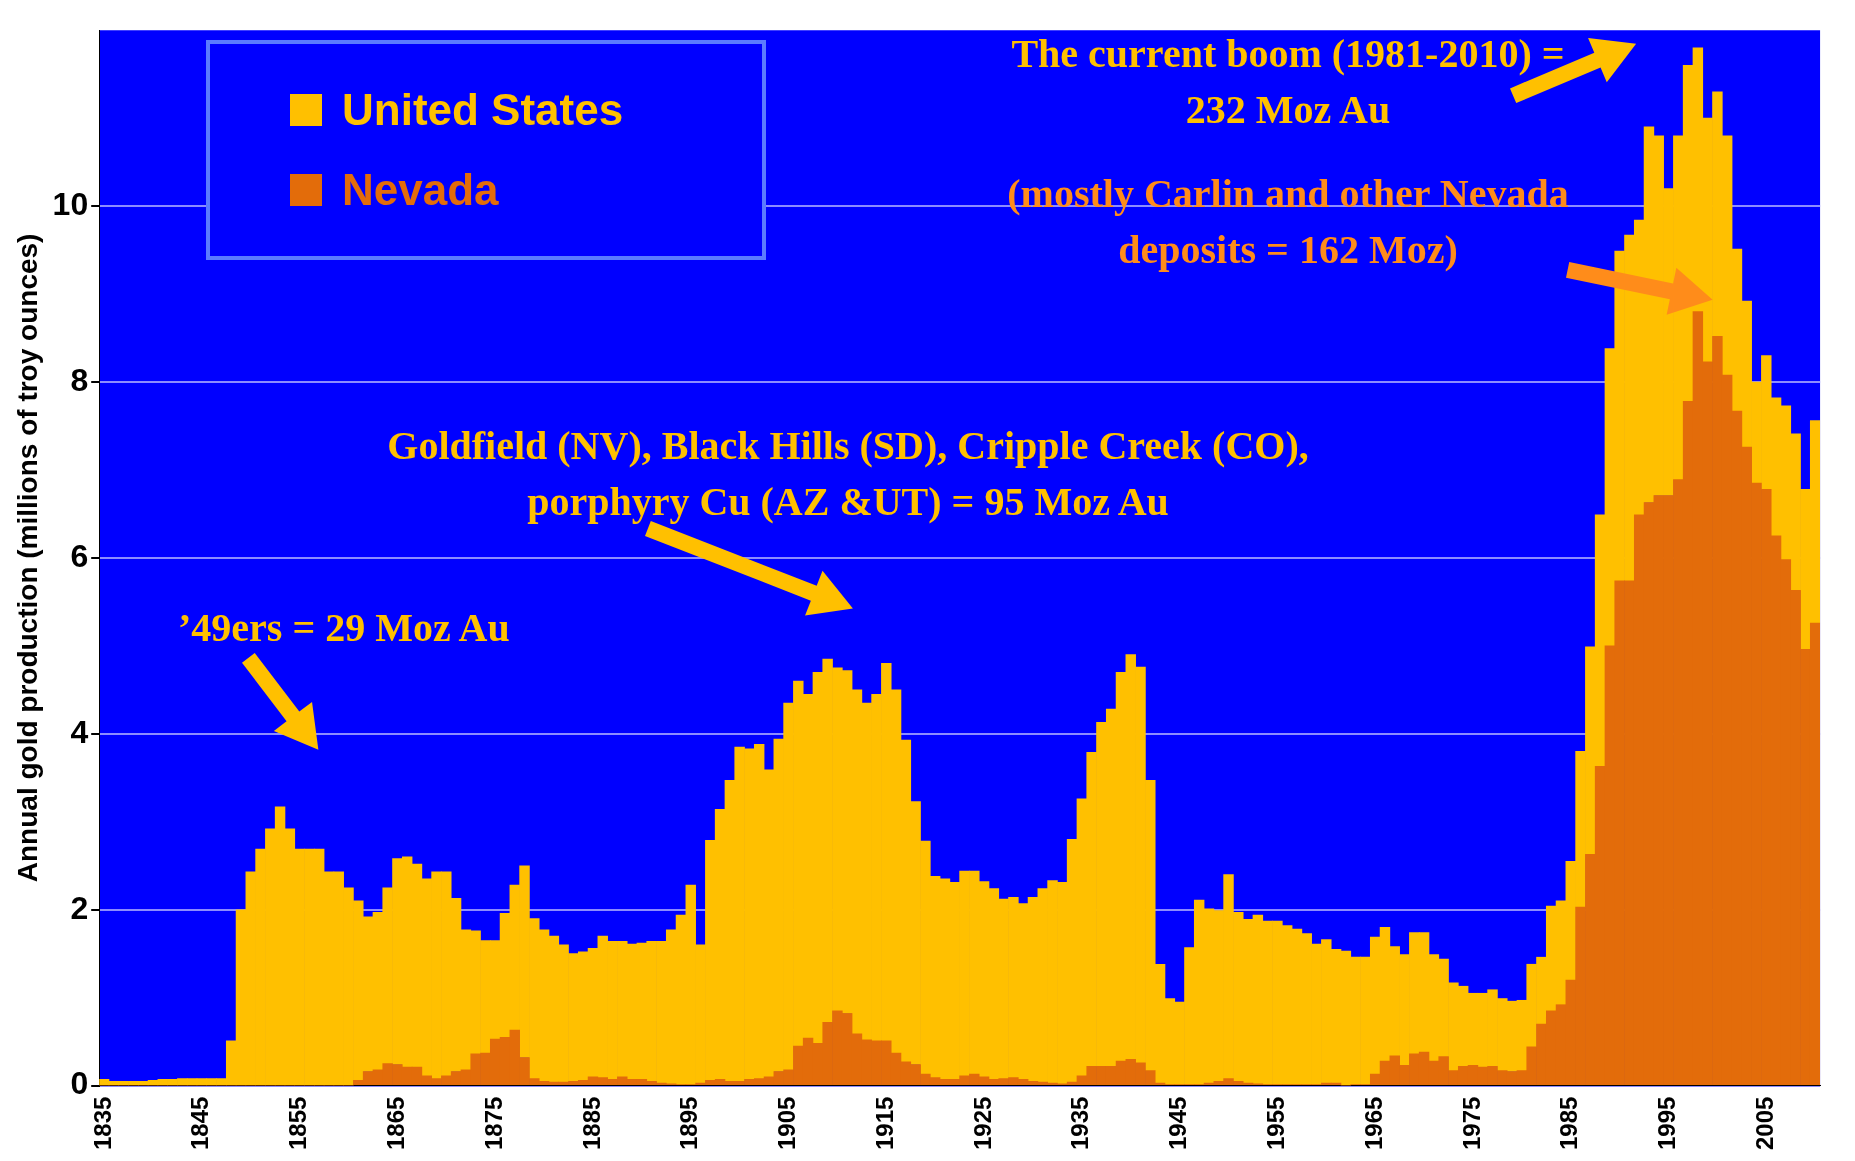 This screenshot has height=1161, width=1855. Describe the element at coordinates (591, 1123) in the screenshot. I see `x-tick-label: 1885` at that location.